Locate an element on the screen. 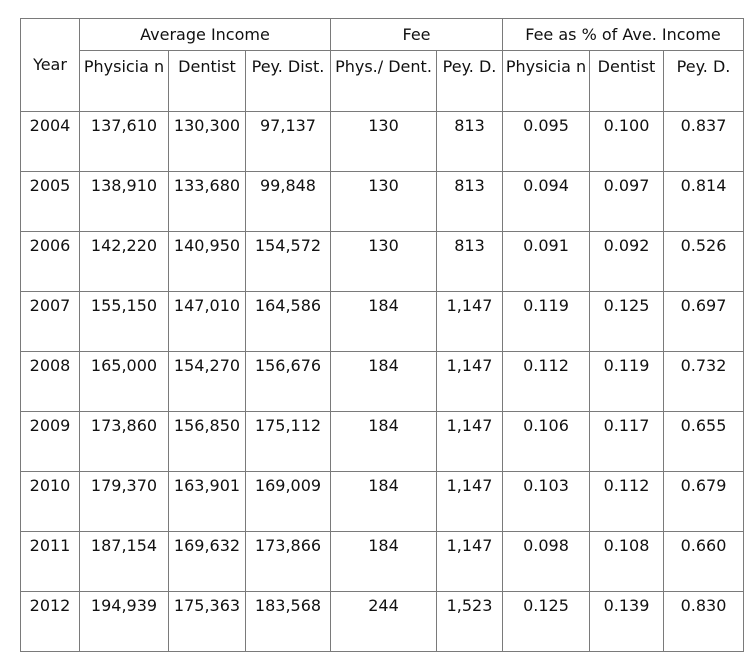 Image resolution: width=750 pixels, height=652 pixels. pct-pey-cell: 0.655 is located at coordinates (703, 441).